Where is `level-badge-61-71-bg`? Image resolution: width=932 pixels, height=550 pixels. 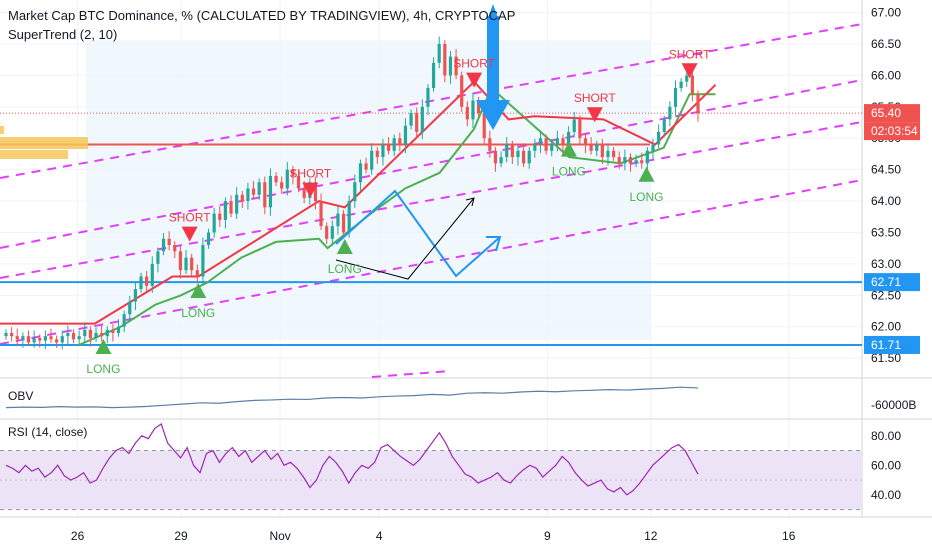
level-badge-61-71-bg is located at coordinates (892, 344).